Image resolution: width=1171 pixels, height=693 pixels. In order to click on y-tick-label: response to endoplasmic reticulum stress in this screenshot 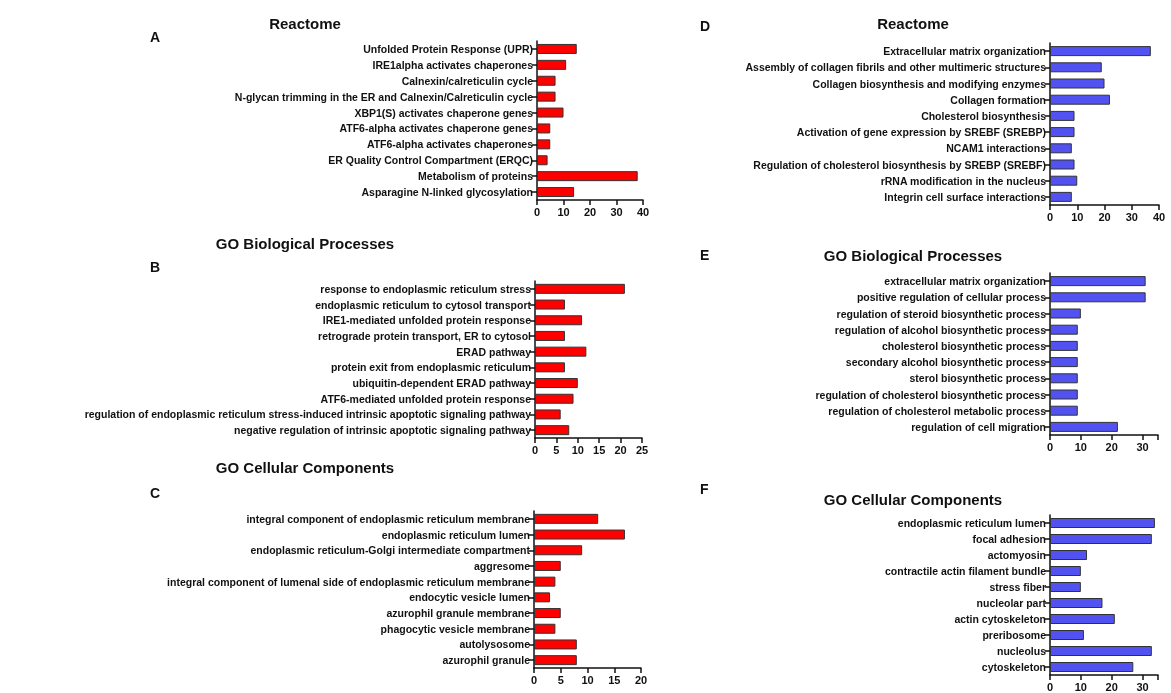, I will do `click(426, 288)`.